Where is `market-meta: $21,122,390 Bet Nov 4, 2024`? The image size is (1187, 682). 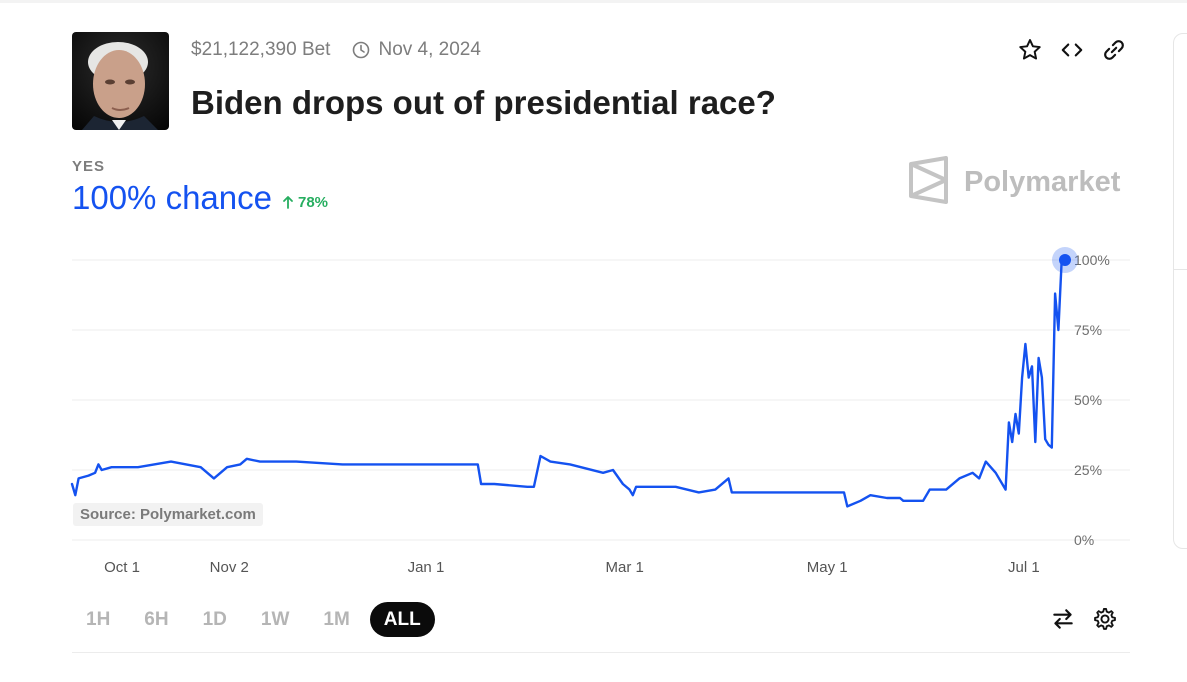
market-meta: $21,122,390 Bet Nov 4, 2024 is located at coordinates (336, 50).